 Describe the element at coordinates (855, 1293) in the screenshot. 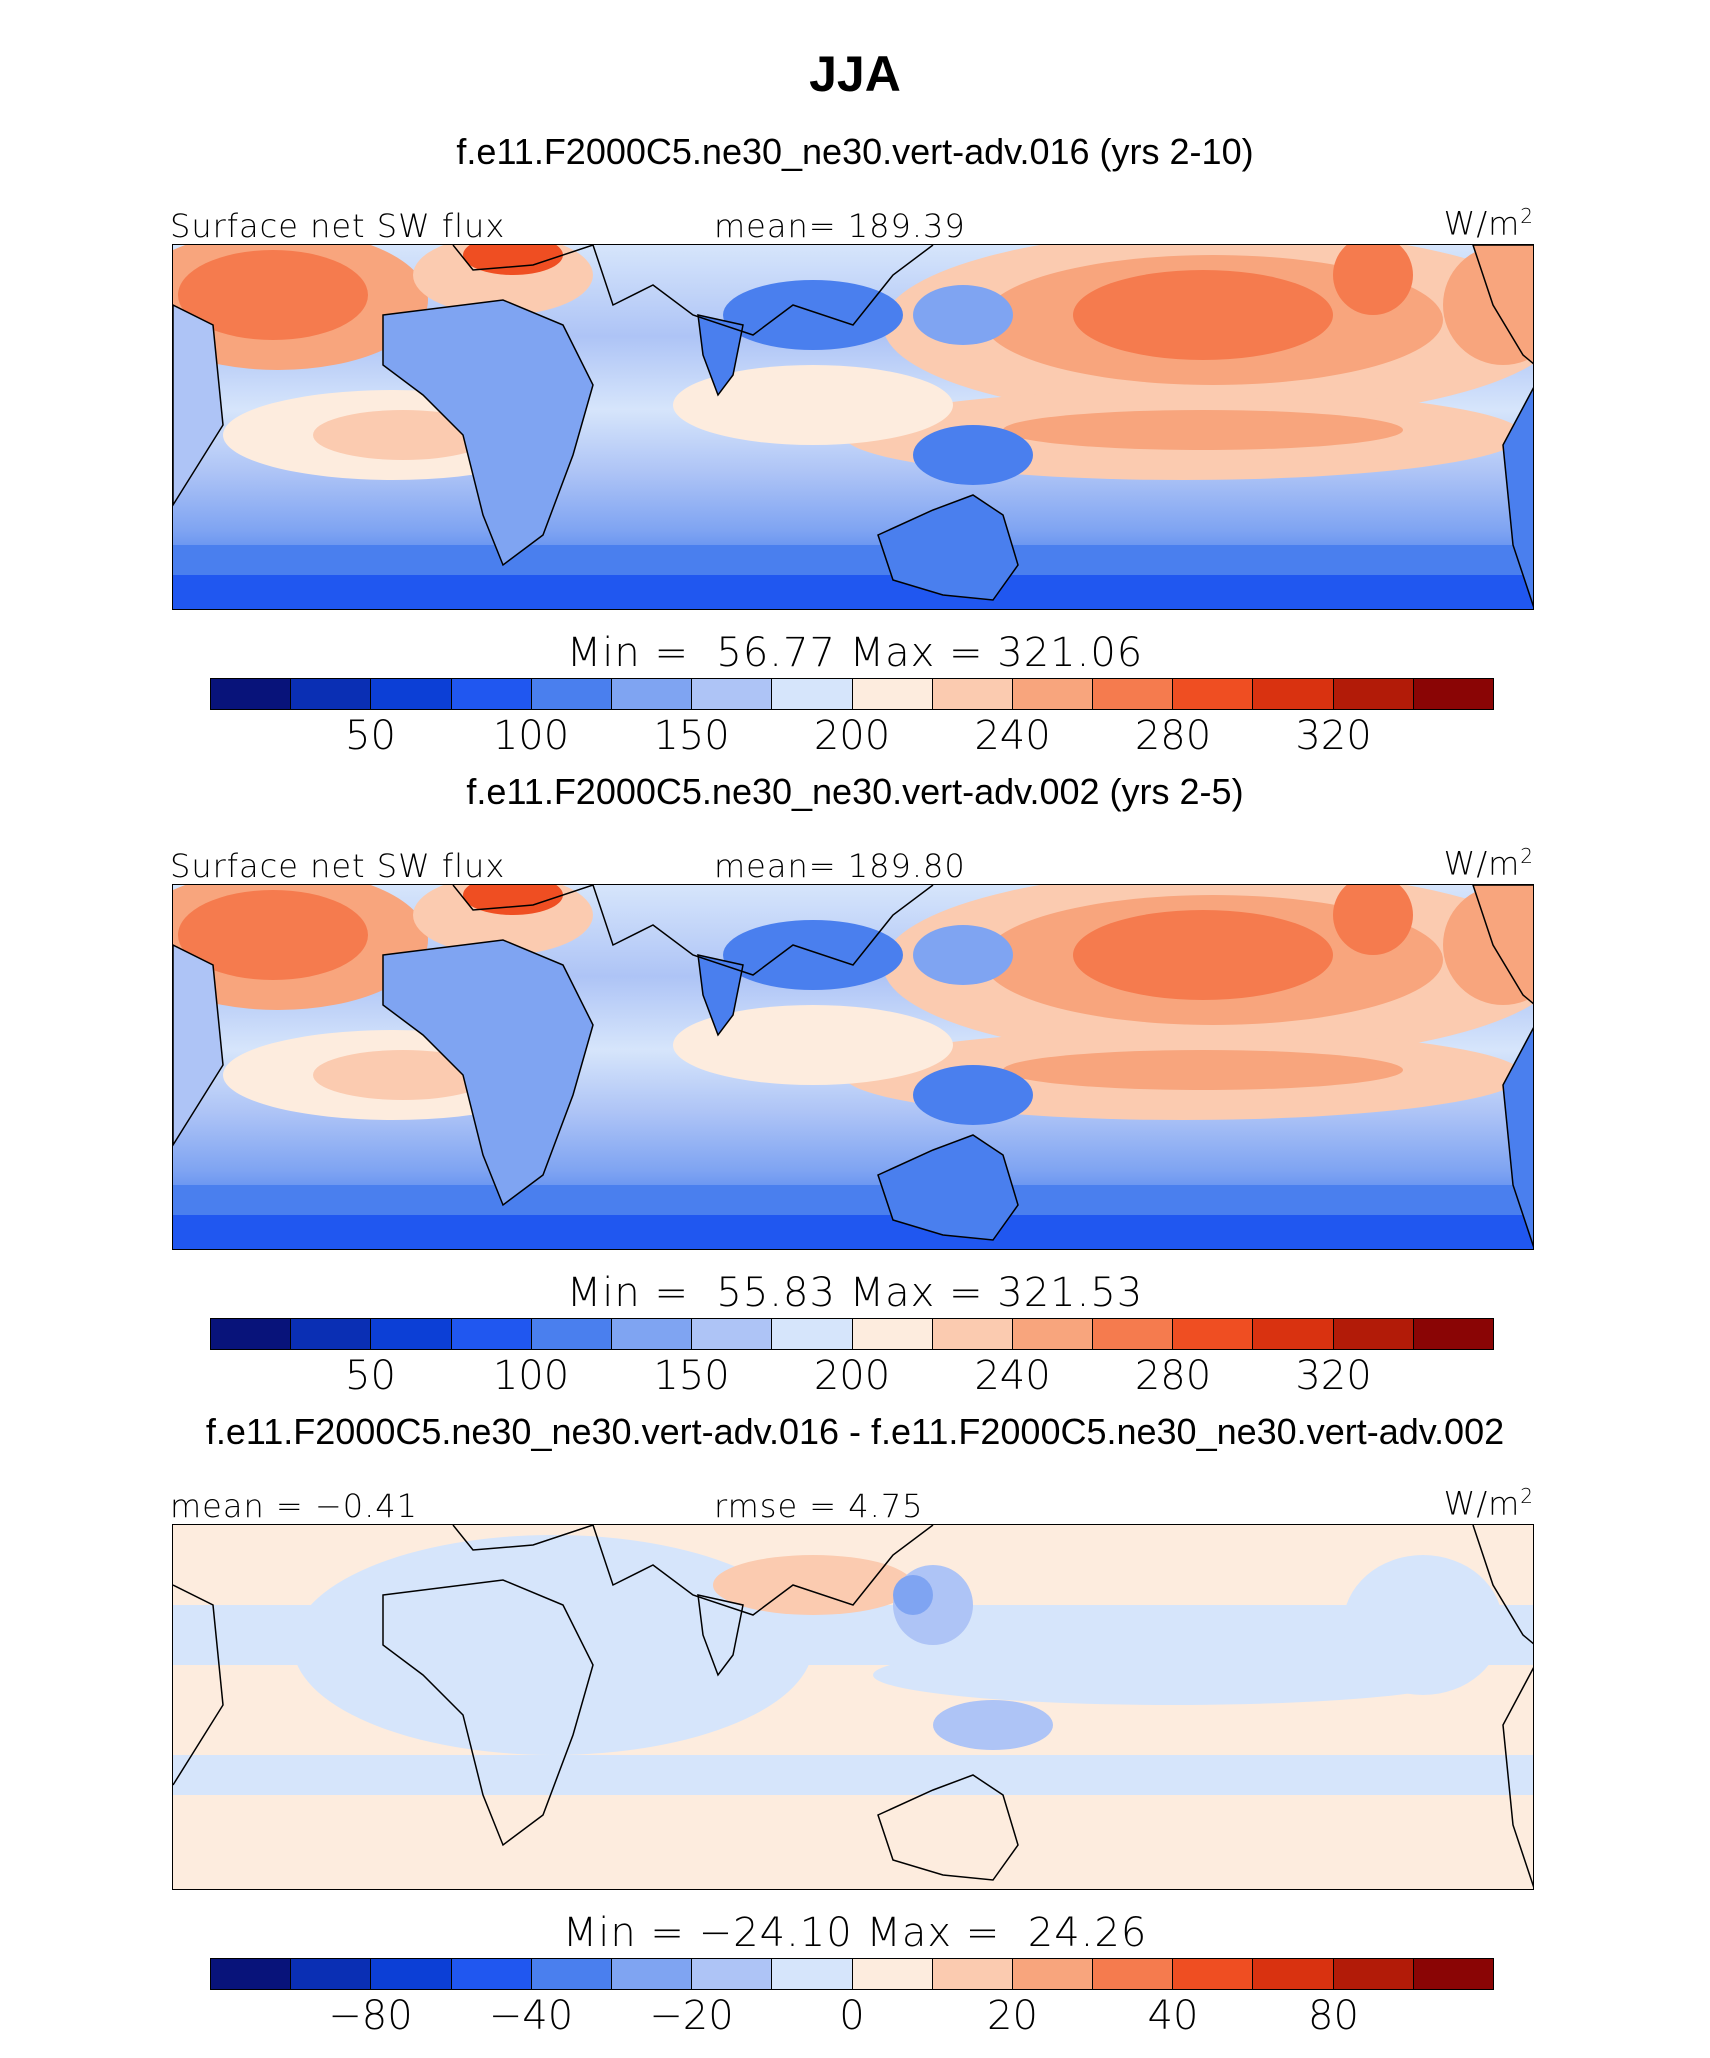

I see `panel-2-min-max: Min = 55.83 Max = 321.53` at that location.